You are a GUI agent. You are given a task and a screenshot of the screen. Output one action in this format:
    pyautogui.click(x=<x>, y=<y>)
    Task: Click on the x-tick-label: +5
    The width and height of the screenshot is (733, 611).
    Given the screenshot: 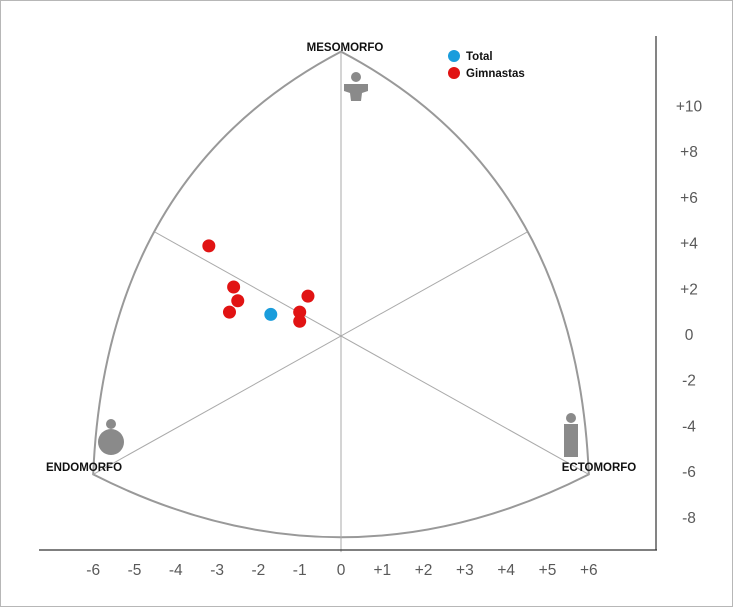 What is the action you would take?
    pyautogui.click(x=548, y=570)
    